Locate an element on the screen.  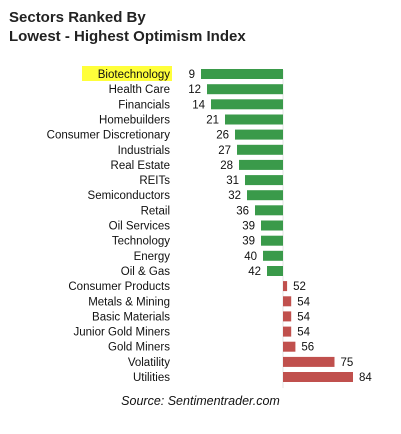
category-label-retail: Retail is located at coordinates (155, 211).